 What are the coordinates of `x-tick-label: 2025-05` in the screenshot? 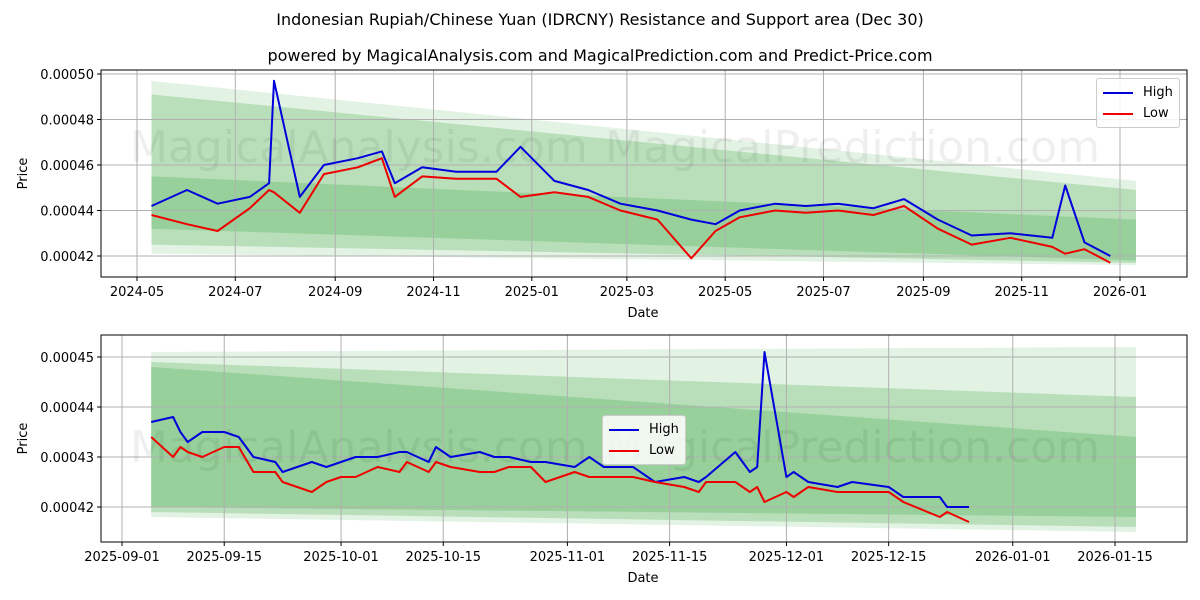 It's located at (725, 292).